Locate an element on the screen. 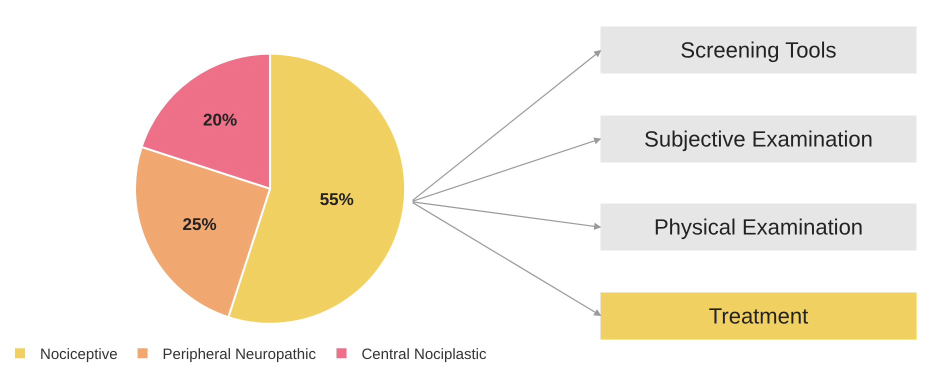 This screenshot has width=928, height=370. text: Screening Tools is located at coordinates (758, 50).